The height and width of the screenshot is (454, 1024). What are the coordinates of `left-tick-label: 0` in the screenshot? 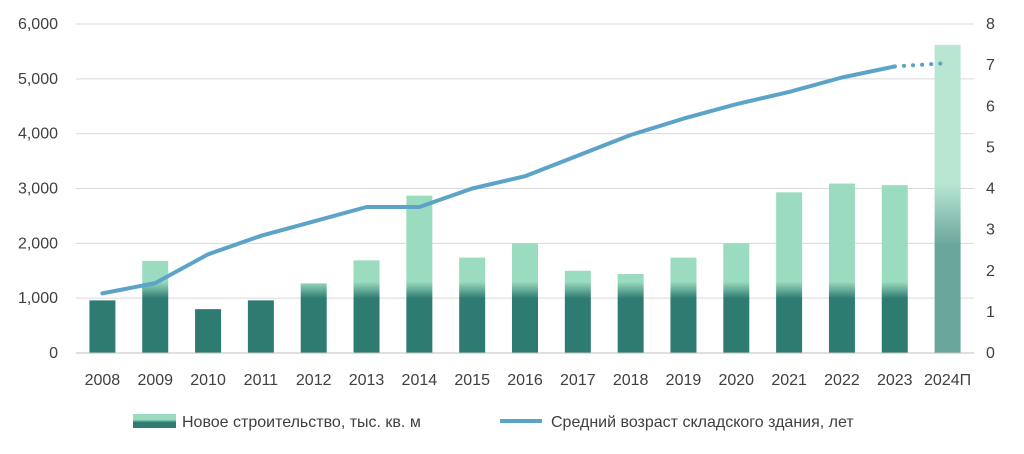 It's located at (53, 353).